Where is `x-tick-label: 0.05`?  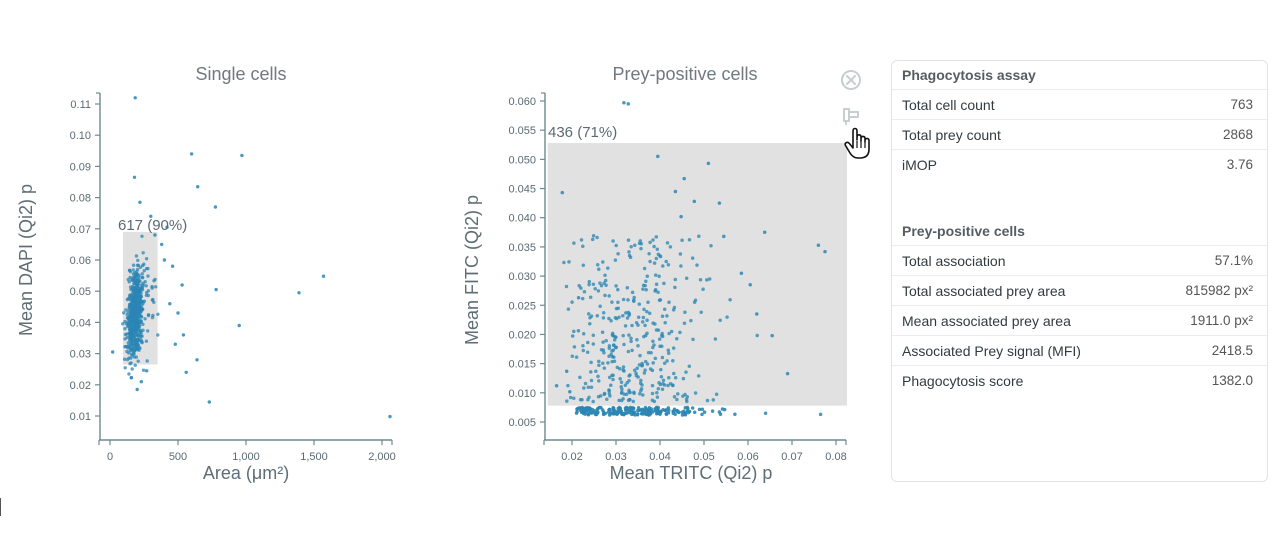
x-tick-label: 0.05 is located at coordinates (703, 457).